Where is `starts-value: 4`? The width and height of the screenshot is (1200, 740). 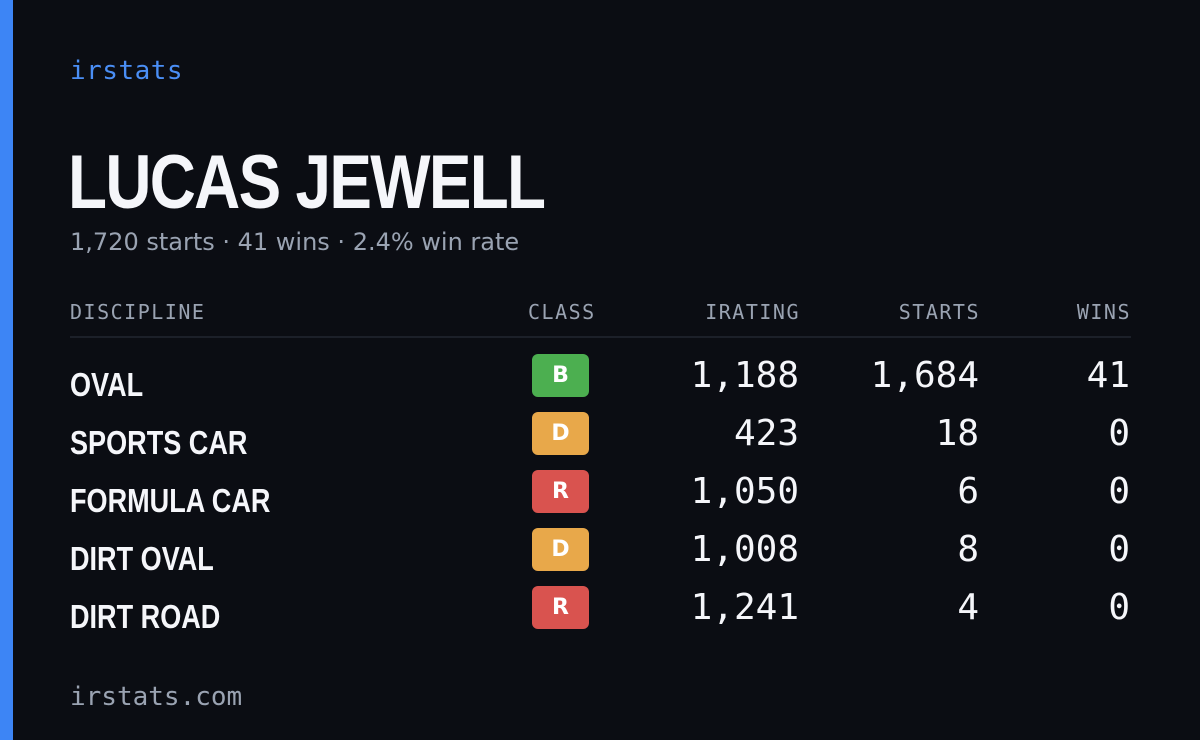 starts-value: 4 is located at coordinates (968, 607).